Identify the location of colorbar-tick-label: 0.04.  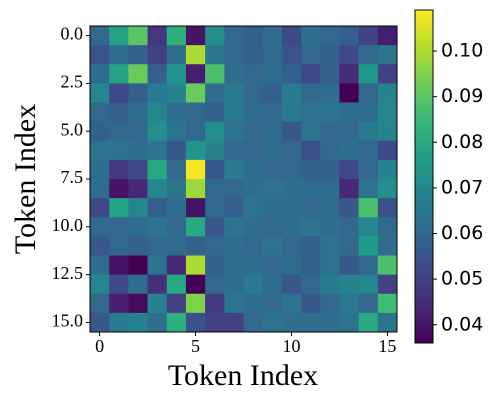
(462, 324).